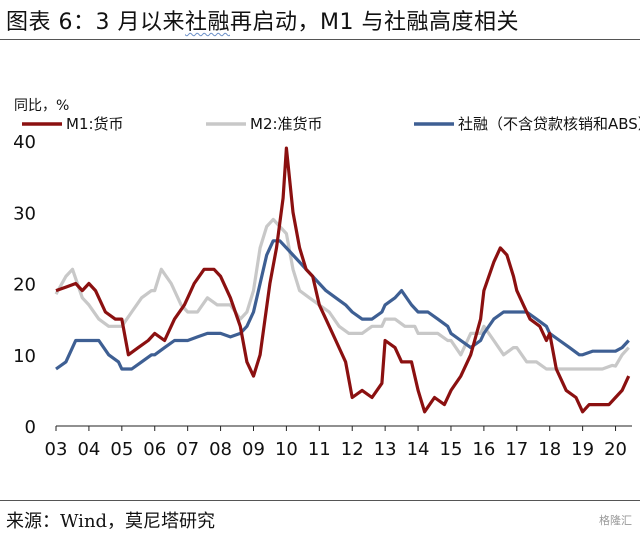 This screenshot has width=640, height=536. I want to click on x-axis-ticks: 03 04 05 06 07 08 09 10 11 12 13 14 15 16 17 18 19 20, so click(336, 443).